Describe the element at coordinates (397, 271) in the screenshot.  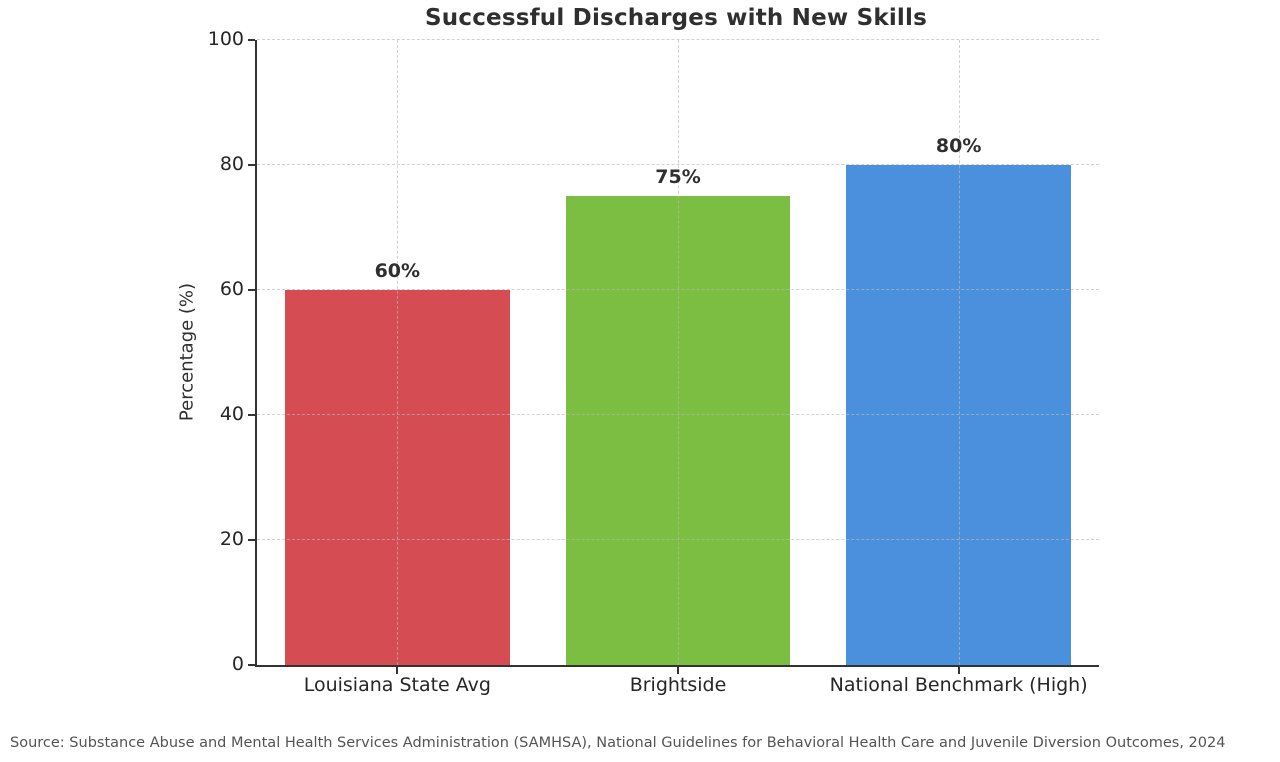
I see `bar-value-label-louisiana-state-avg: 60%` at that location.